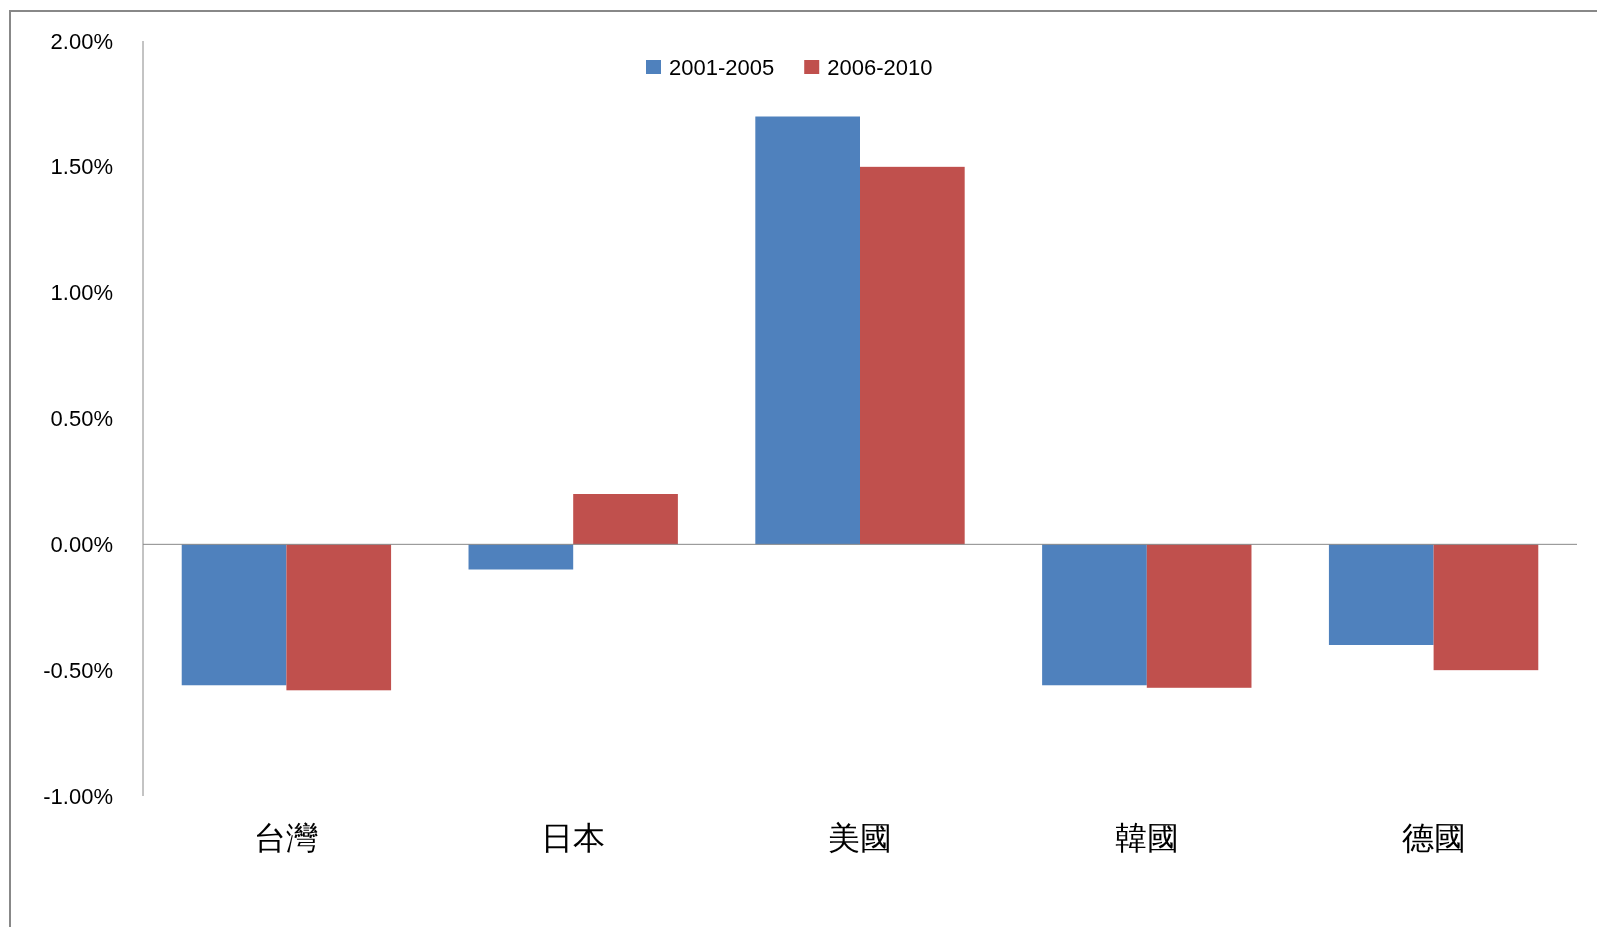  What do you see at coordinates (81, 293) in the screenshot?
I see `y-tick-label: 1.00%` at bounding box center [81, 293].